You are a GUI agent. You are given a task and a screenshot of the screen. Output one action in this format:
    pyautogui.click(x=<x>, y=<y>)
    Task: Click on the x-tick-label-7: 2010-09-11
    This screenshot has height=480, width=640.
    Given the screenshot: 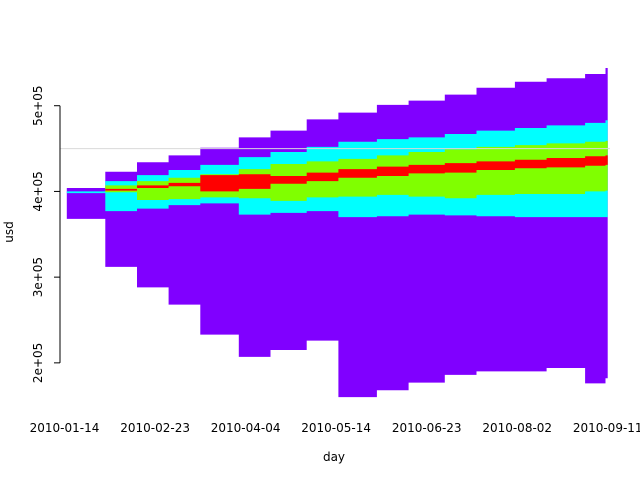 What is the action you would take?
    pyautogui.click(x=606, y=428)
    